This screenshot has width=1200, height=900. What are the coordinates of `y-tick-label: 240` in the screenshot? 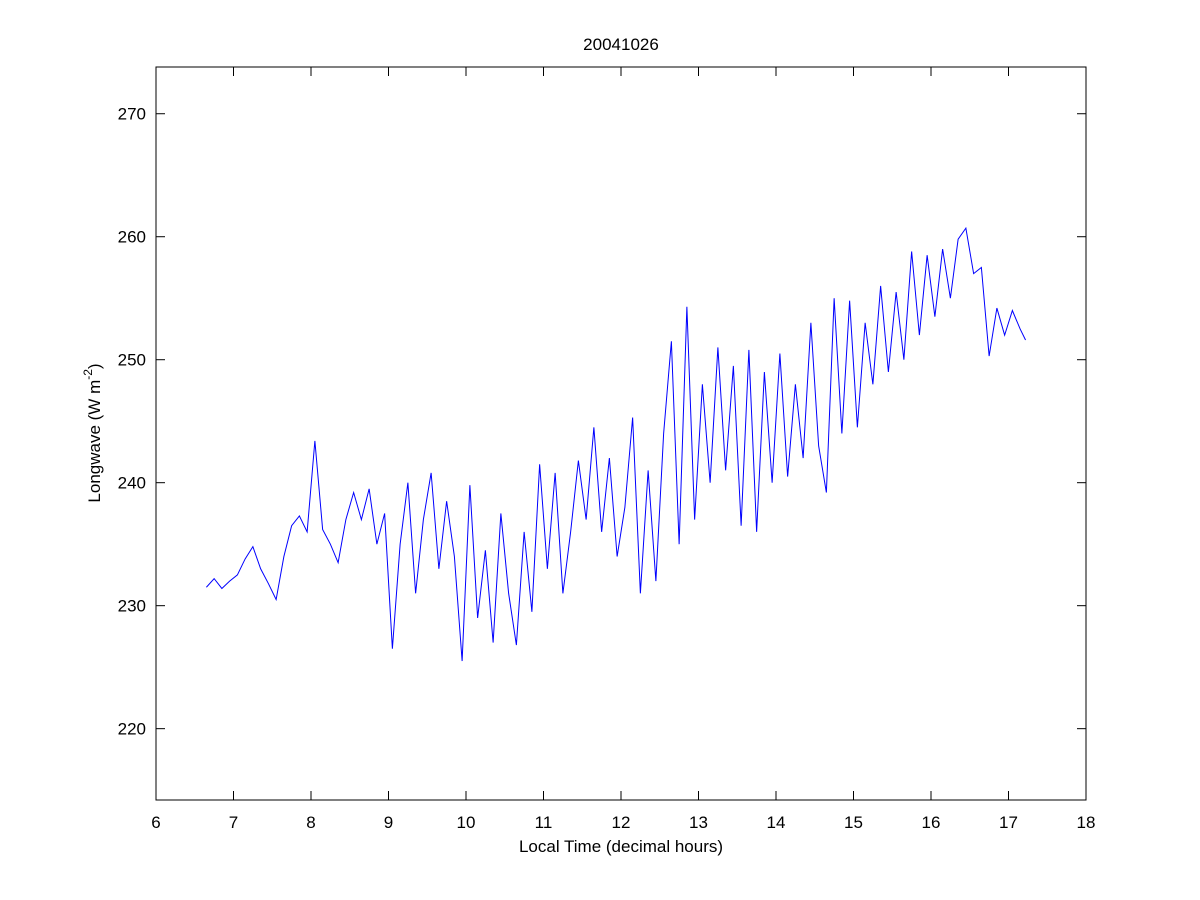 It's located at (132, 483).